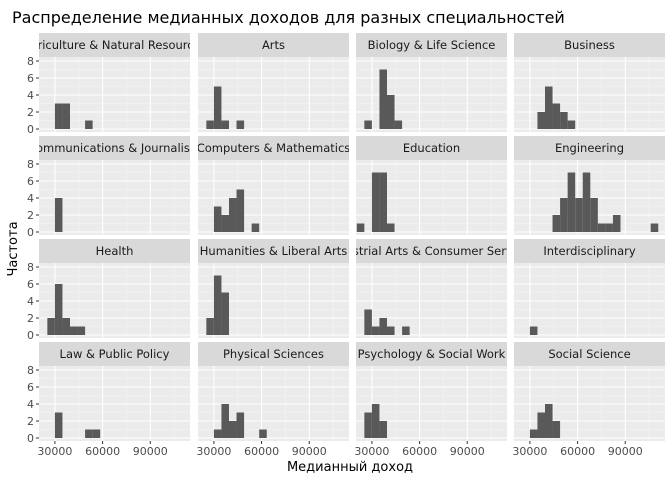 This screenshot has width=672, height=480. I want to click on facet-label: Biology & Life Science, so click(432, 45).